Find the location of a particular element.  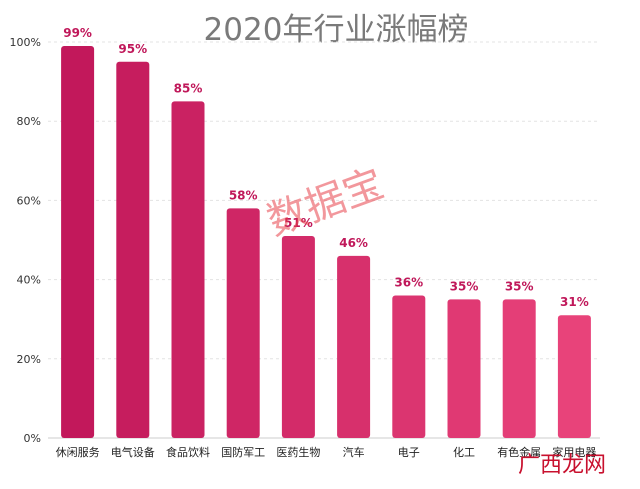

x-tick-label: 电子 is located at coordinates (409, 452).